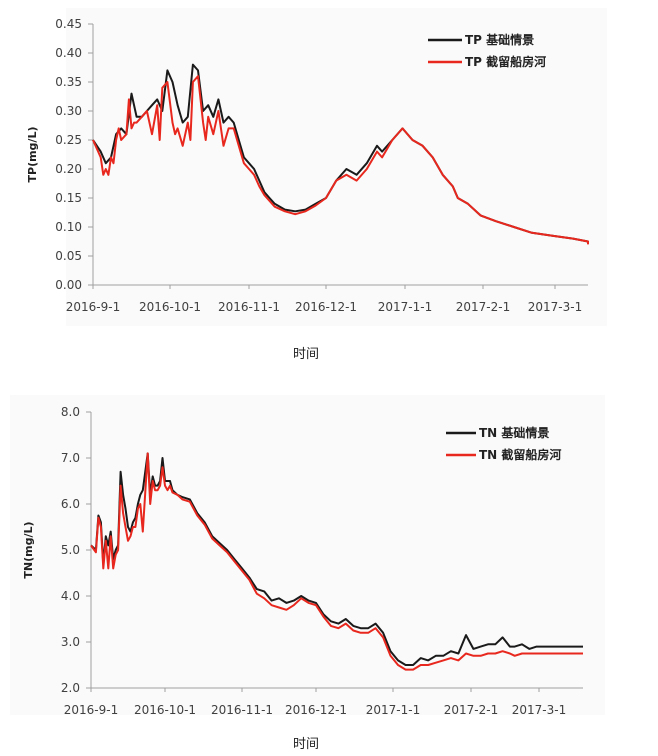  What do you see at coordinates (70, 550) in the screenshot?
I see `tn-y-tick-label: 5.0` at bounding box center [70, 550].